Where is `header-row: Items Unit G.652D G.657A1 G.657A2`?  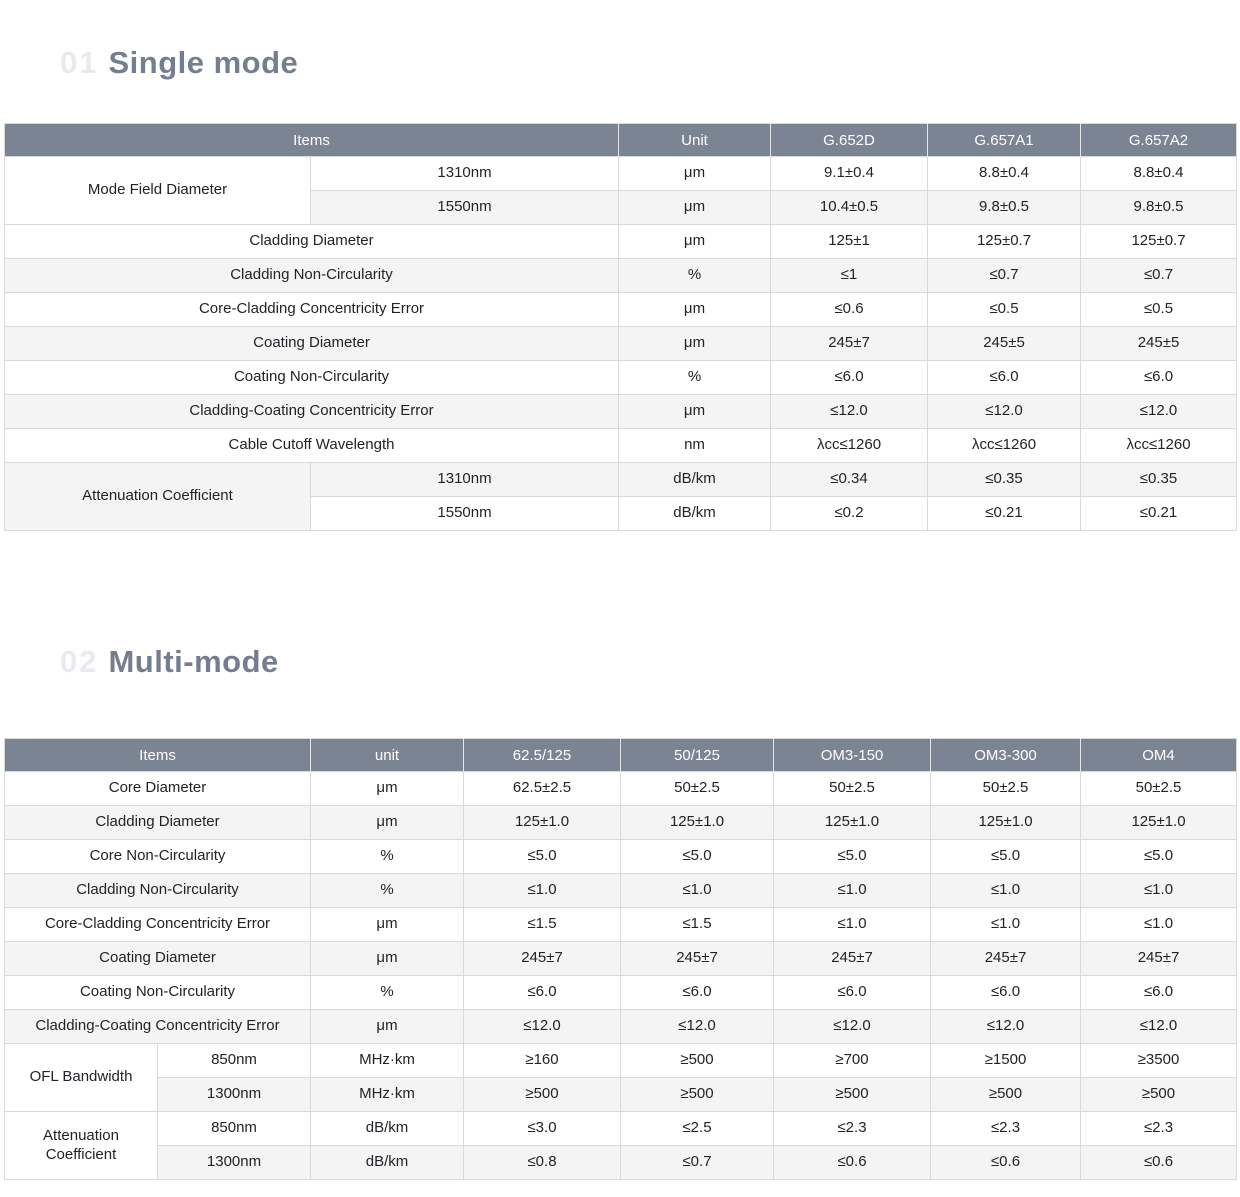 header-row: Items Unit G.652D G.657A1 G.657A2 is located at coordinates (620, 140).